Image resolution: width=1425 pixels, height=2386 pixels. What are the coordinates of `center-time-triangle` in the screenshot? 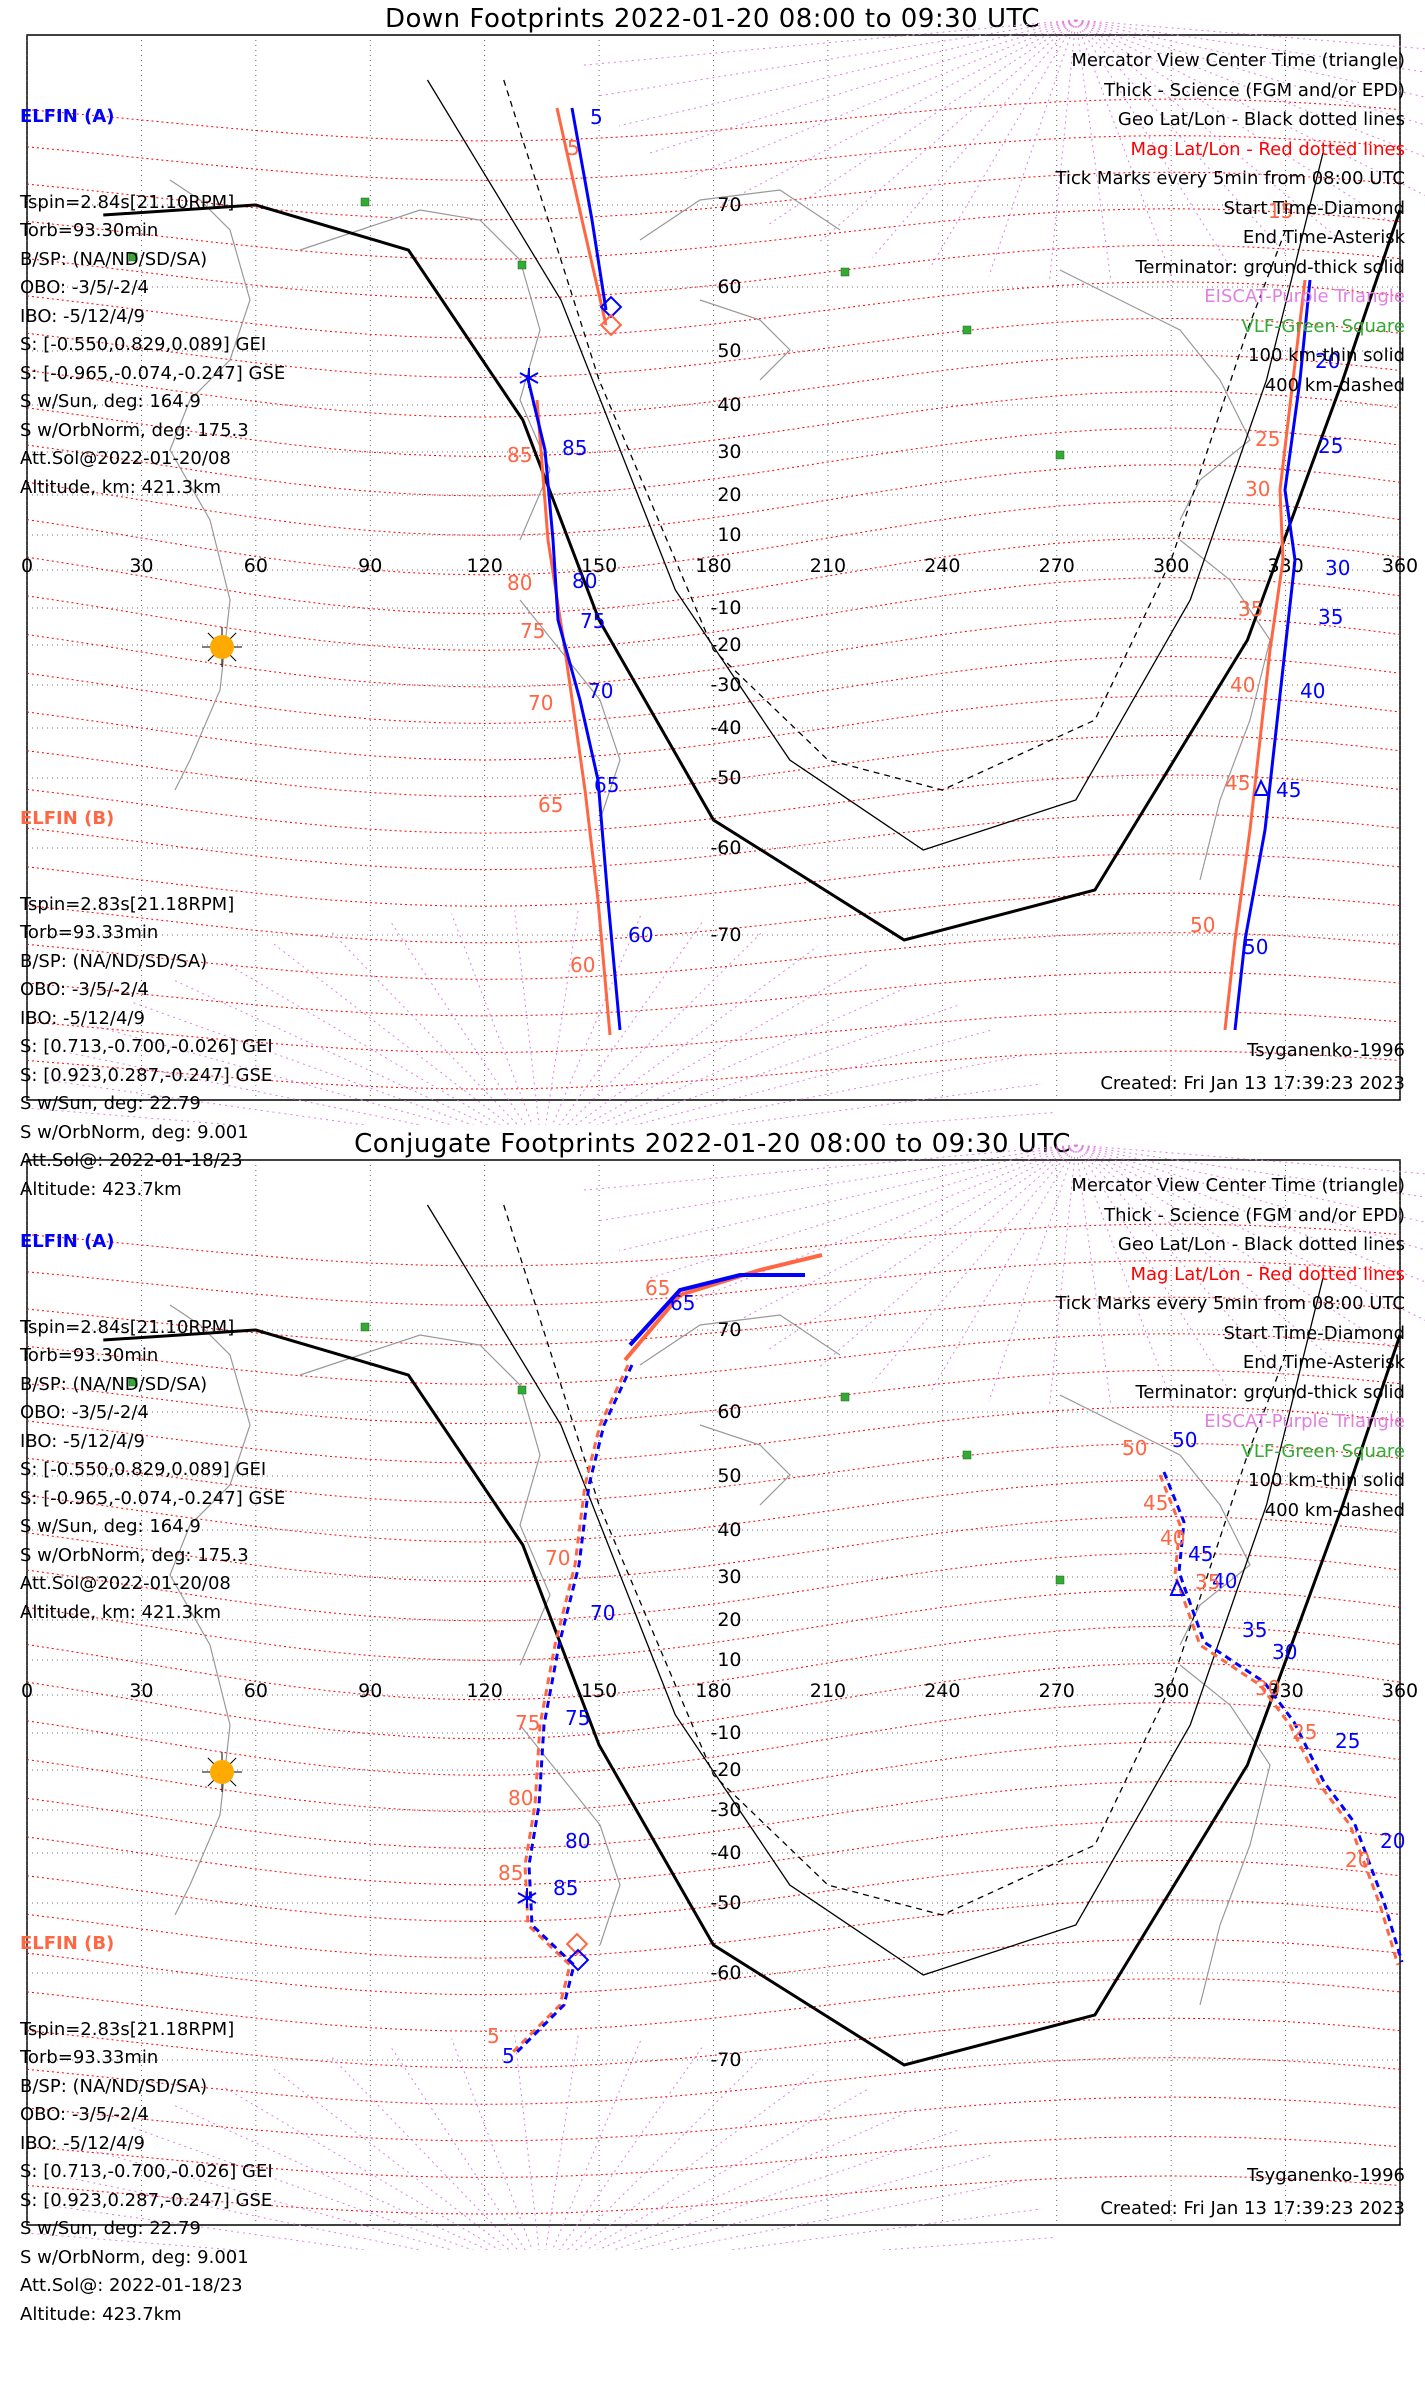 It's located at (1177, 1587).